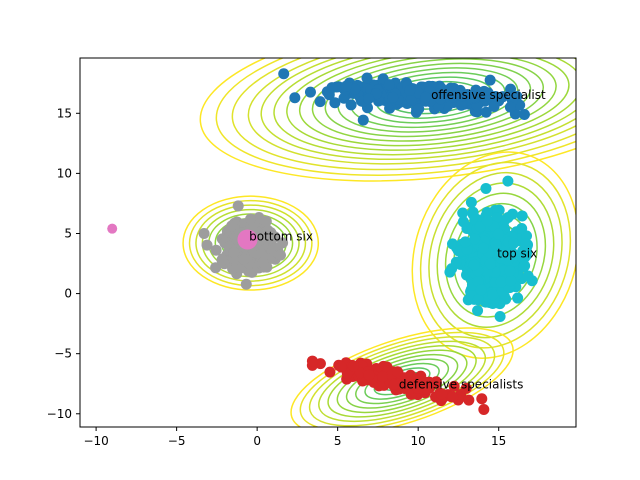 Image resolution: width=640 pixels, height=480 pixels. Describe the element at coordinates (338, 441) in the screenshot. I see `x-tick-label: 5` at that location.